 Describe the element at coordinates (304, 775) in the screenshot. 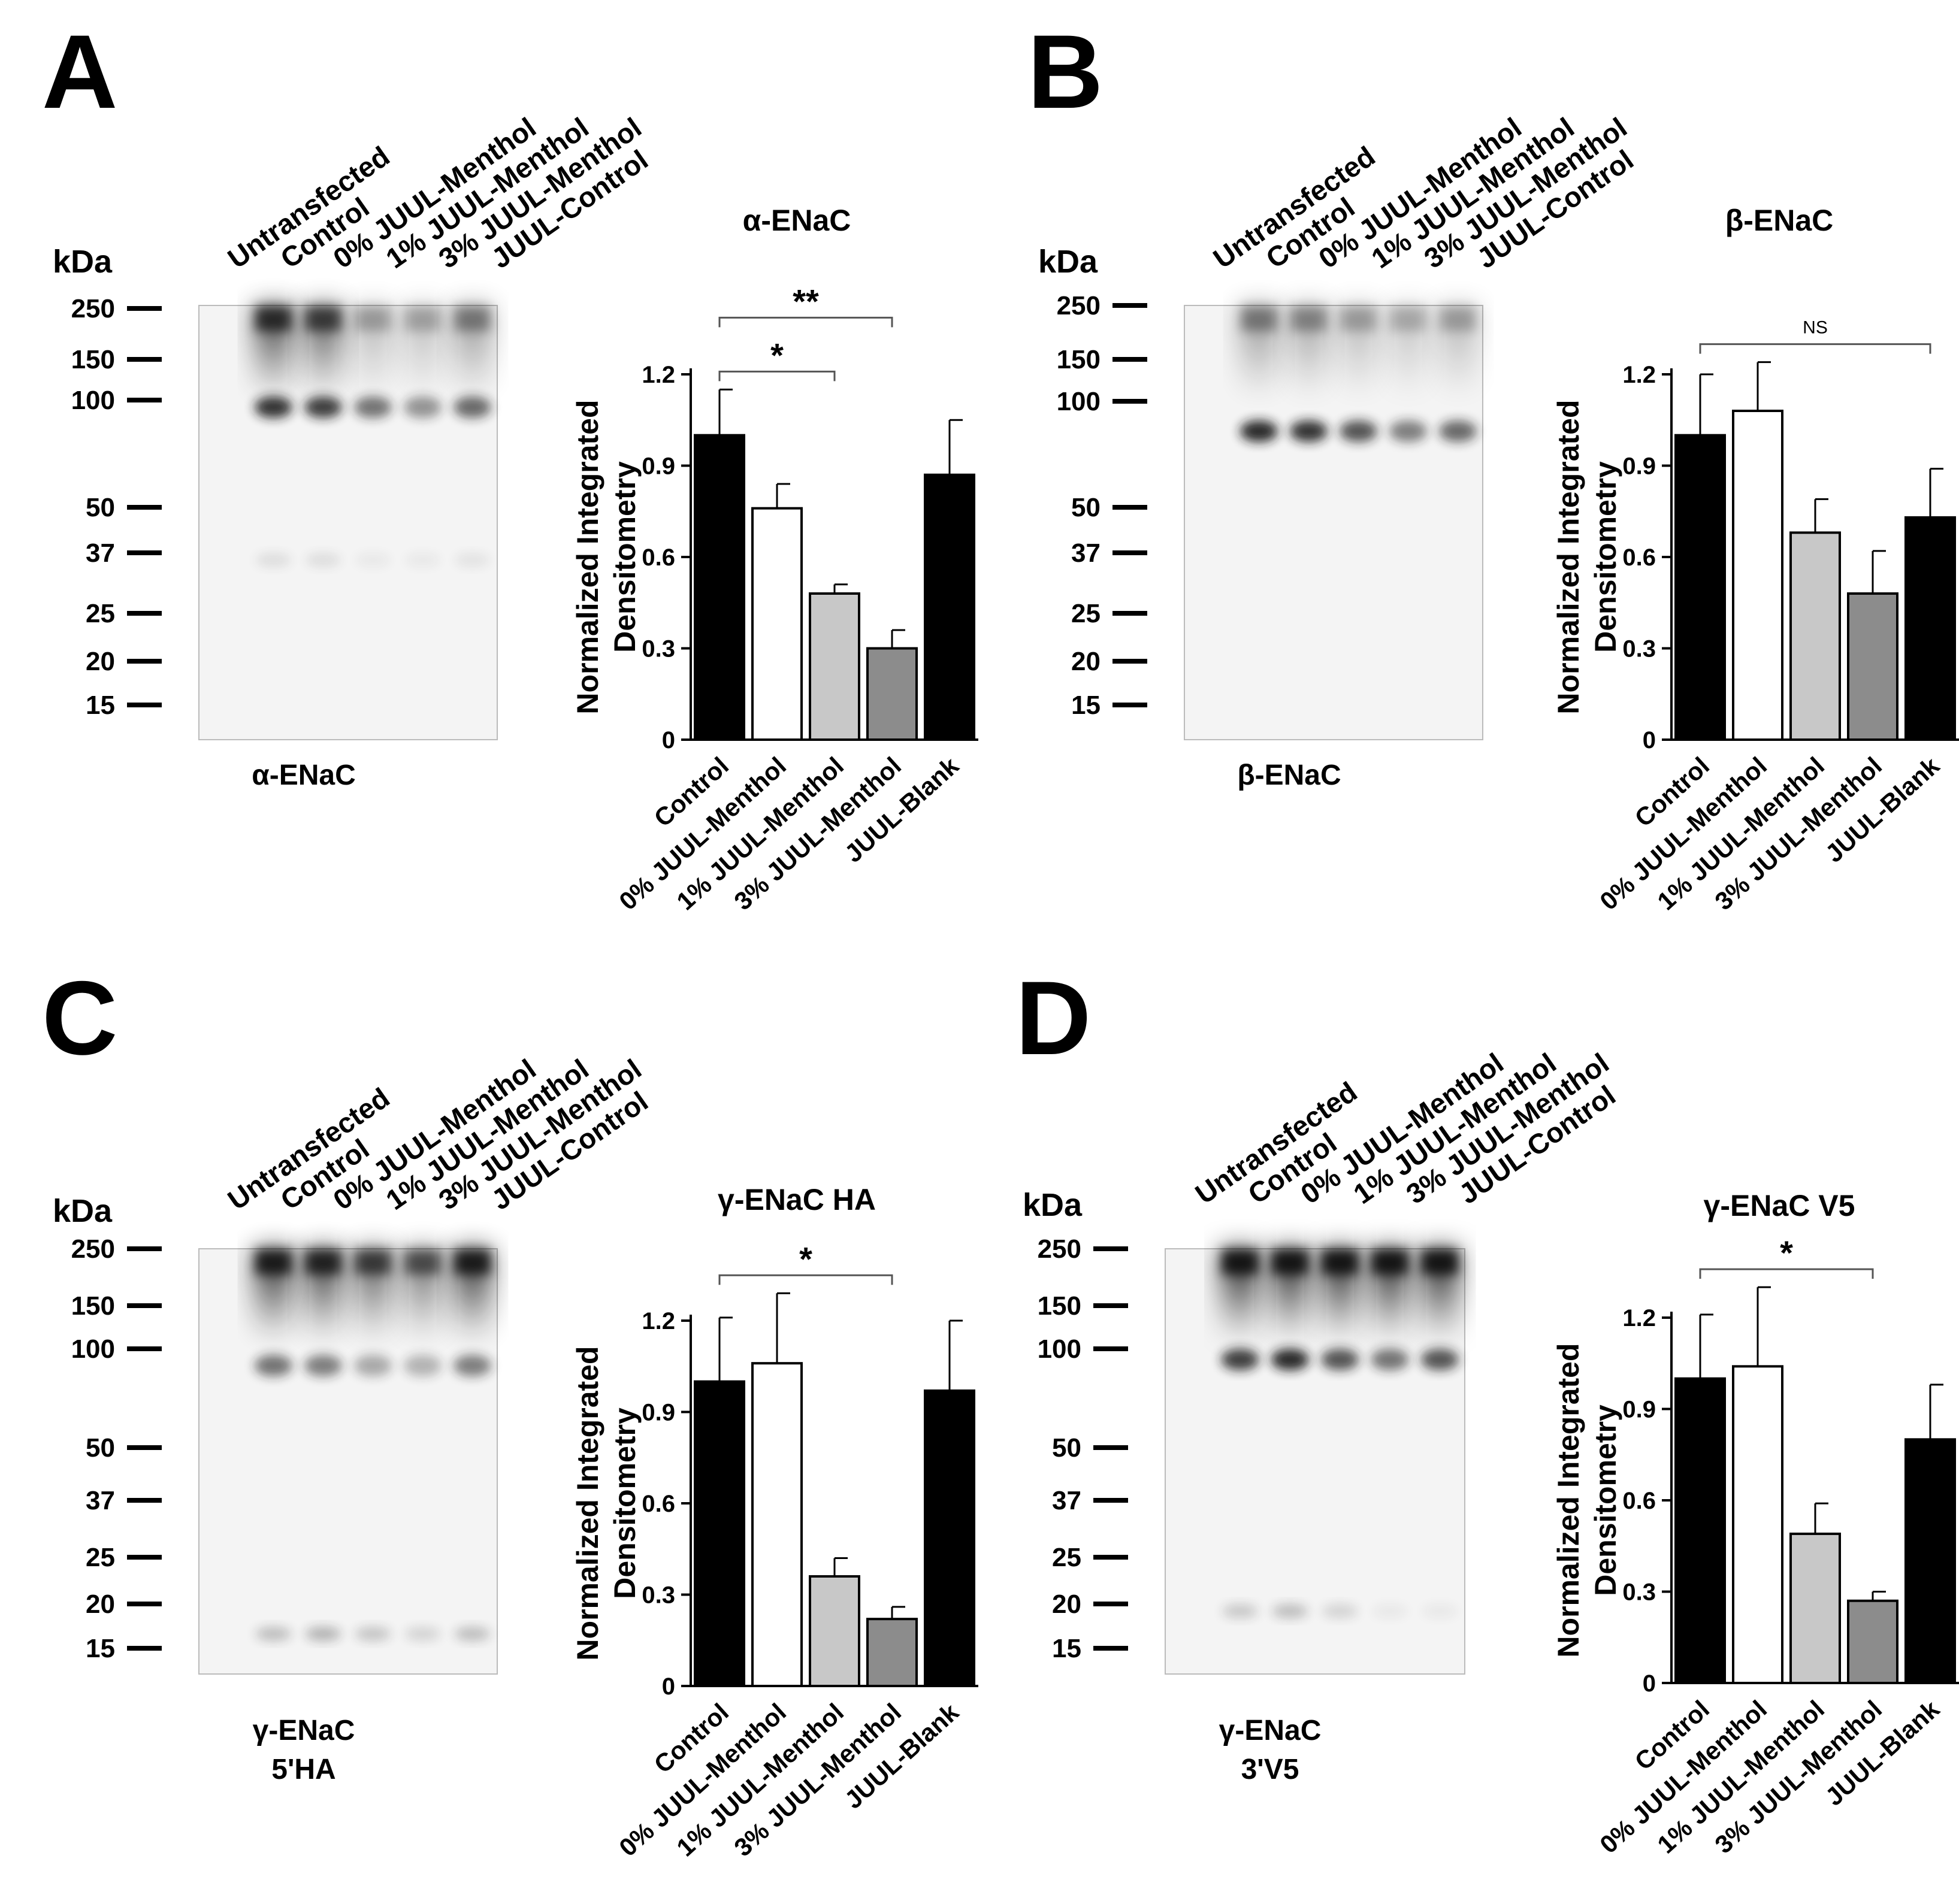

I see `blot-caption: α-ENaC` at that location.